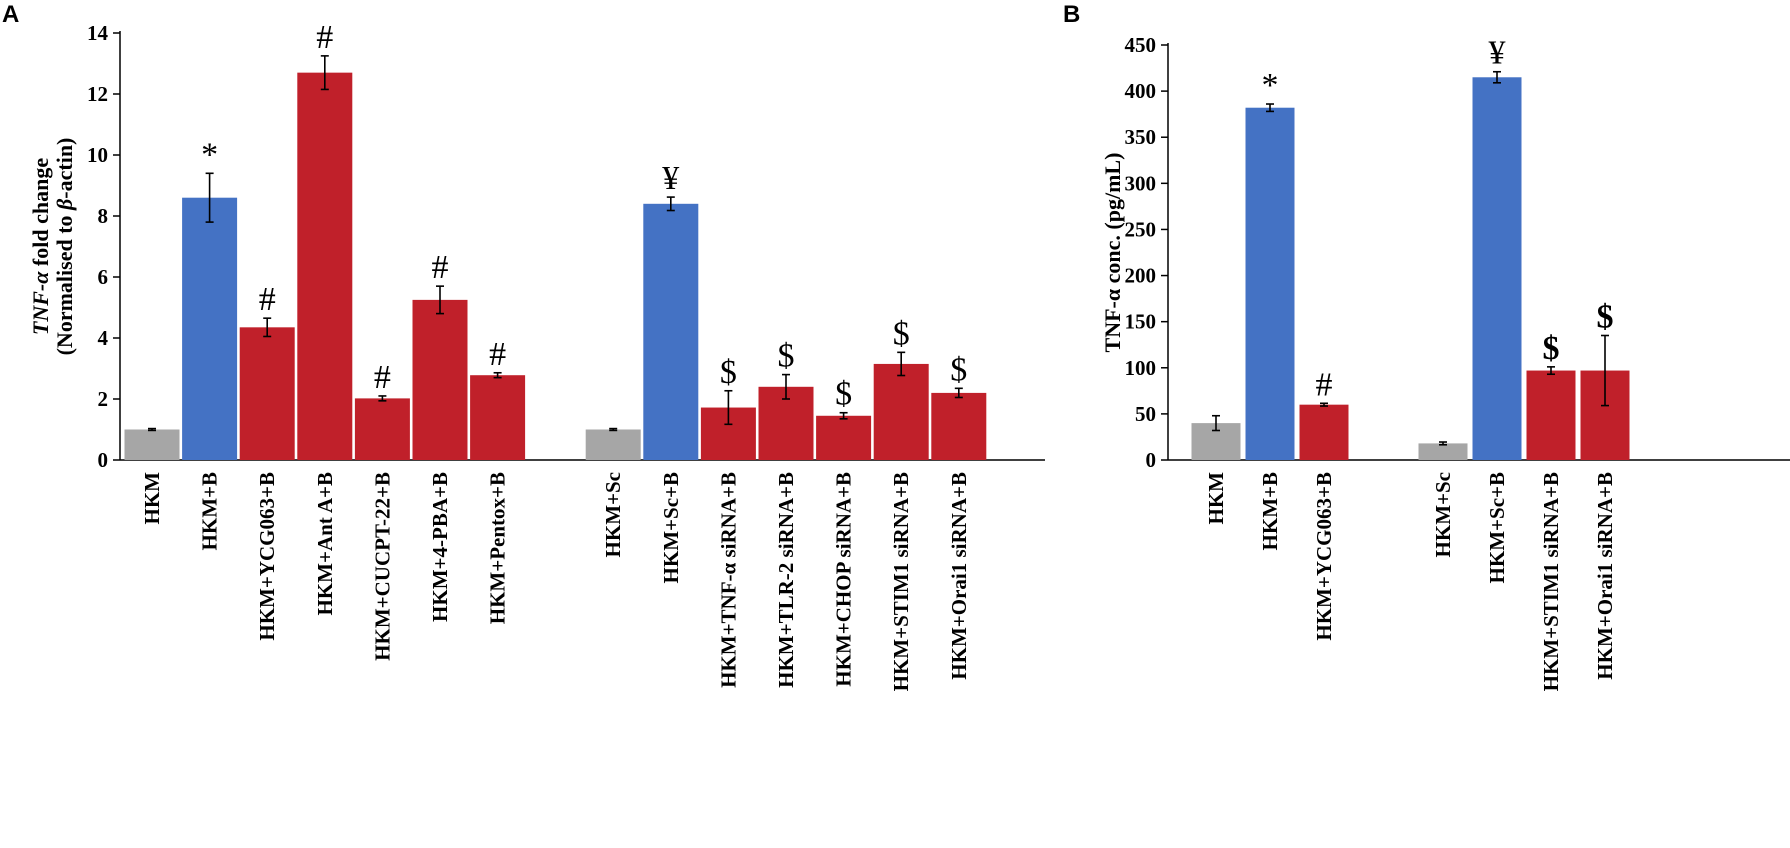 This screenshot has height=848, width=1790. I want to click on panel-a-y-axis-label: TNF-α fold change (Normalised to β-actin), so click(52, 247).